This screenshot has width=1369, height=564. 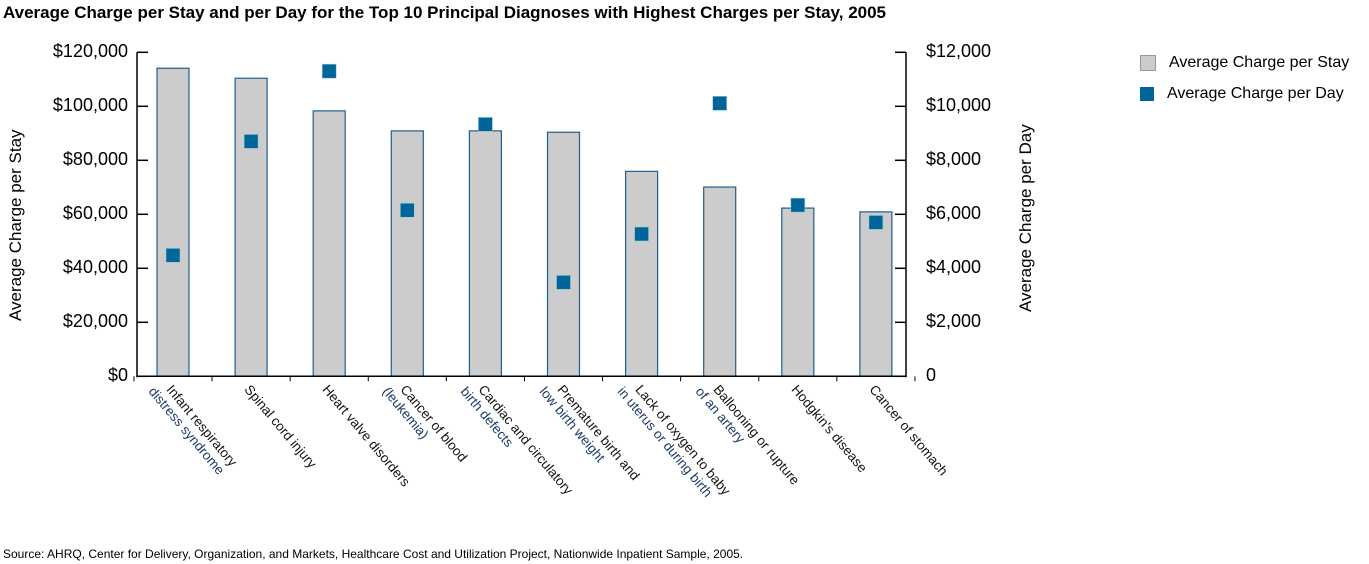 What do you see at coordinates (954, 213) in the screenshot?
I see `y-tick-label-right: $6,000` at bounding box center [954, 213].